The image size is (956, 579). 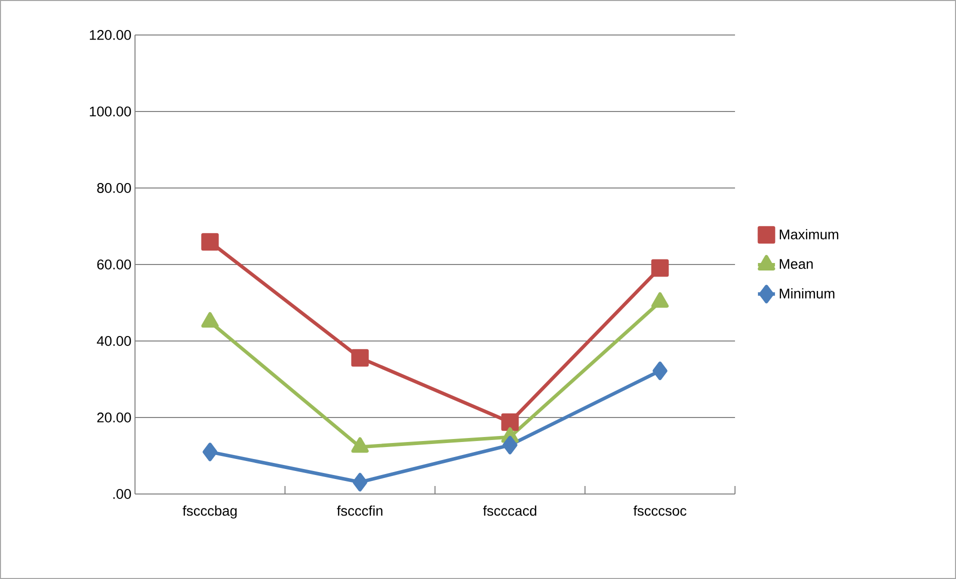 I want to click on y-tick-label: .00, so click(x=122, y=494).